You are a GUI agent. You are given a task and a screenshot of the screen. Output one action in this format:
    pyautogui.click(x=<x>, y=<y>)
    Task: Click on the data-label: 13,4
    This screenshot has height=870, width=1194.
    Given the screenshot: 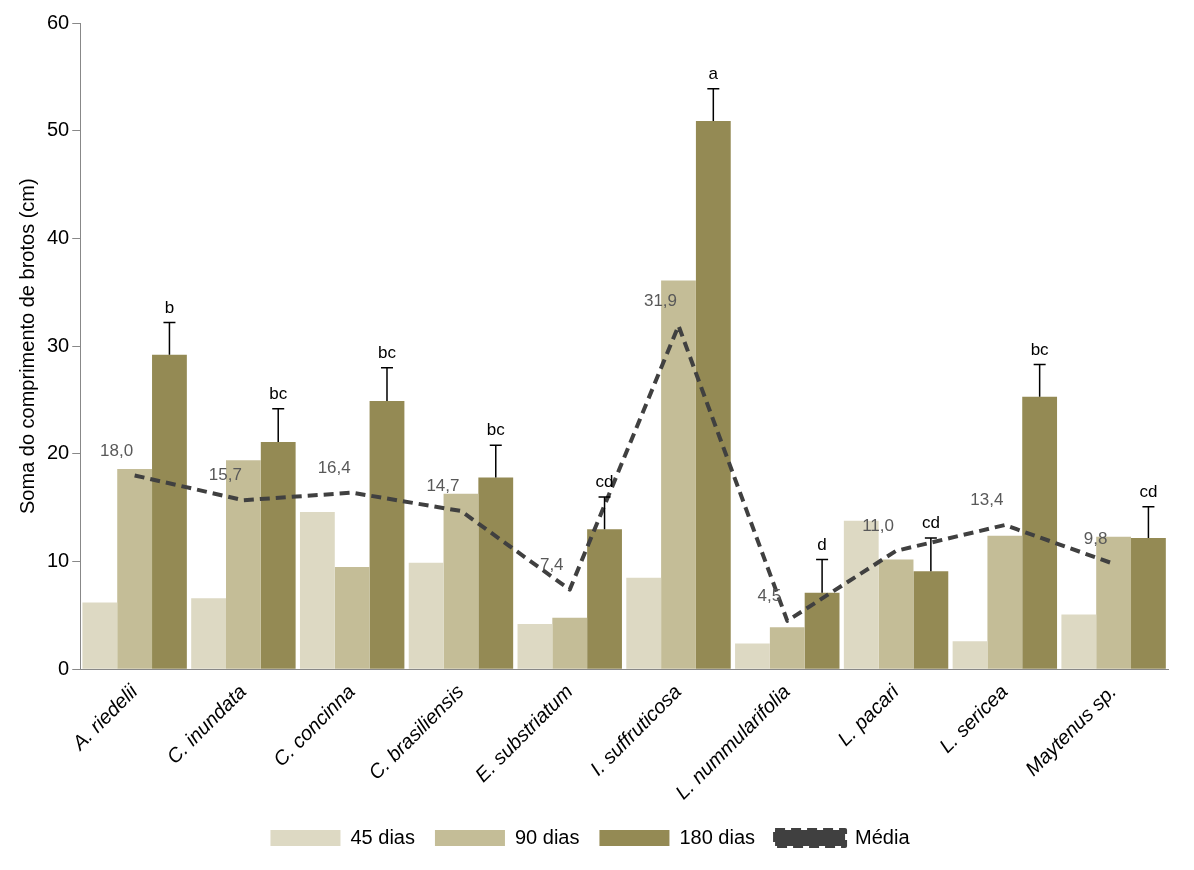 What is the action you would take?
    pyautogui.click(x=987, y=500)
    